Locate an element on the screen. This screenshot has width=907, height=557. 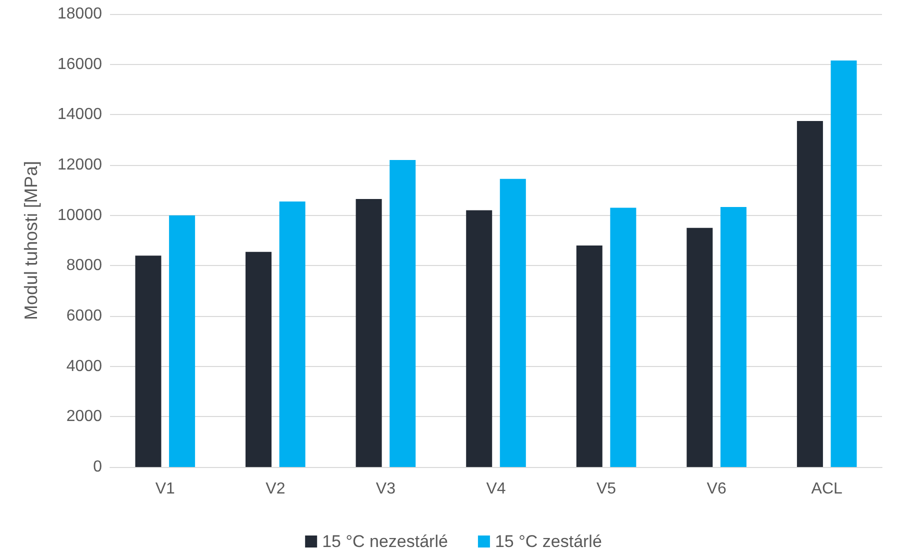
x-tick-label: V4 is located at coordinates (496, 489).